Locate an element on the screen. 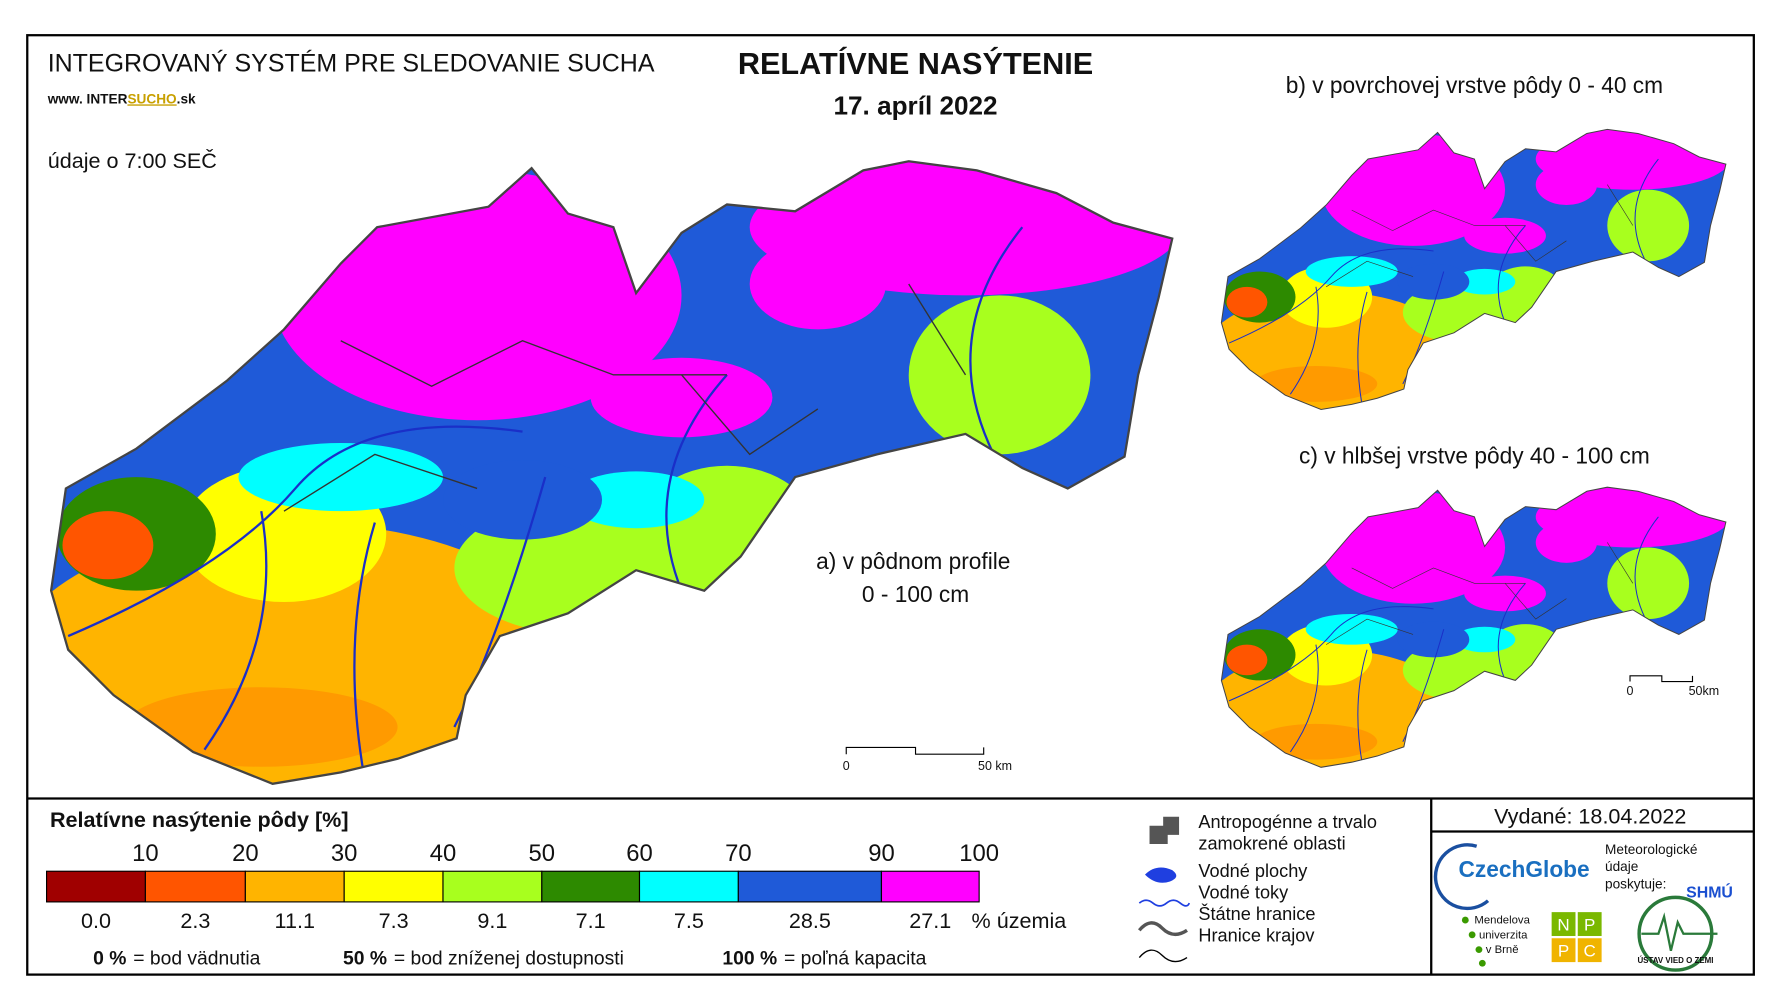 This screenshot has height=1008, width=1772. legend-share: 0.0 is located at coordinates (96, 920).